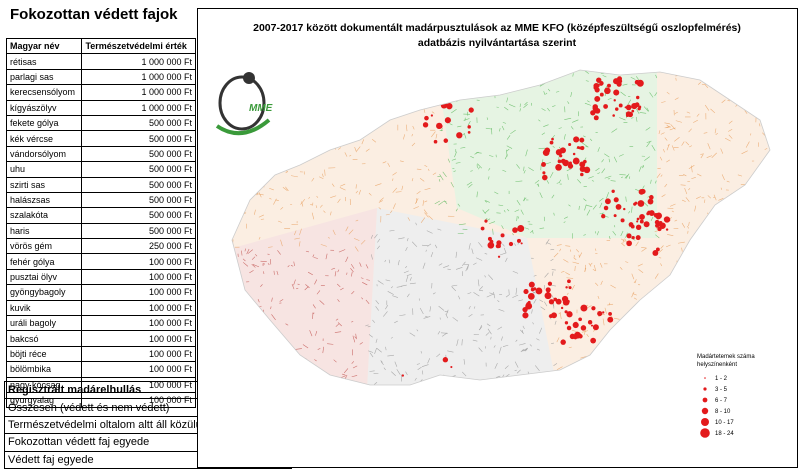 This screenshot has width=800, height=474. I want to click on cell: bakcsó, so click(44, 338).